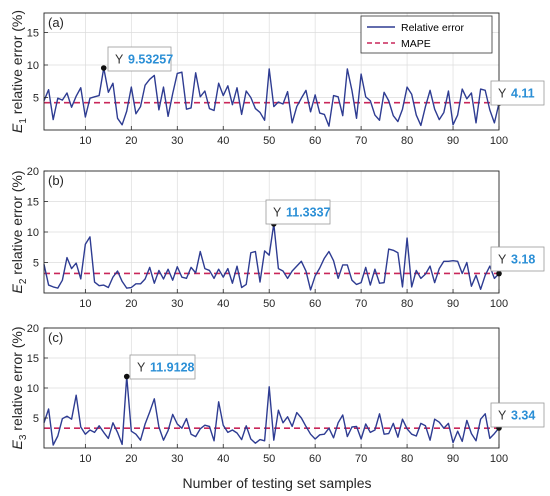 The width and height of the screenshot is (550, 496). I want to click on datatip-peak: Y 9.53257, so click(136, 59).